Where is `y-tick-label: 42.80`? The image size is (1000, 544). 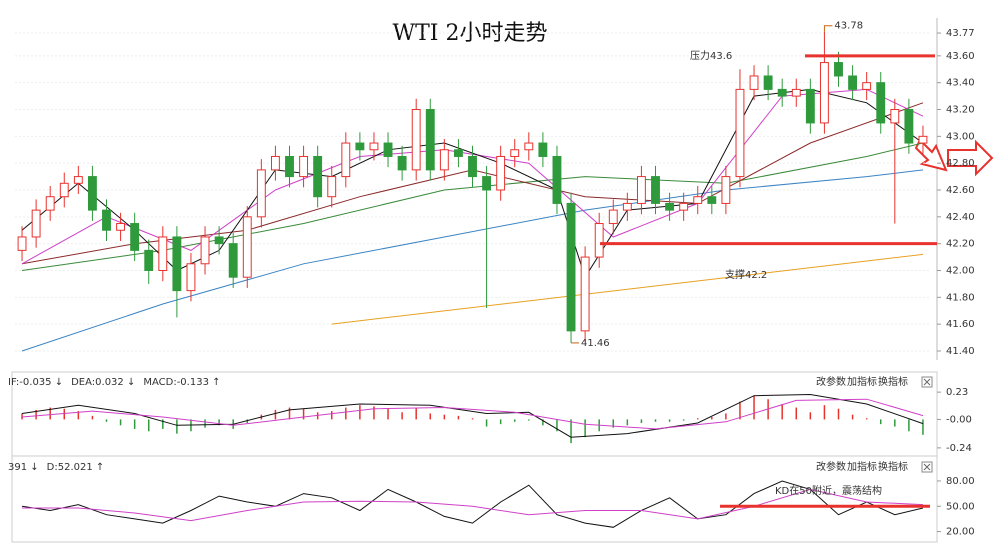
y-tick-label: 42.80 is located at coordinates (960, 163).